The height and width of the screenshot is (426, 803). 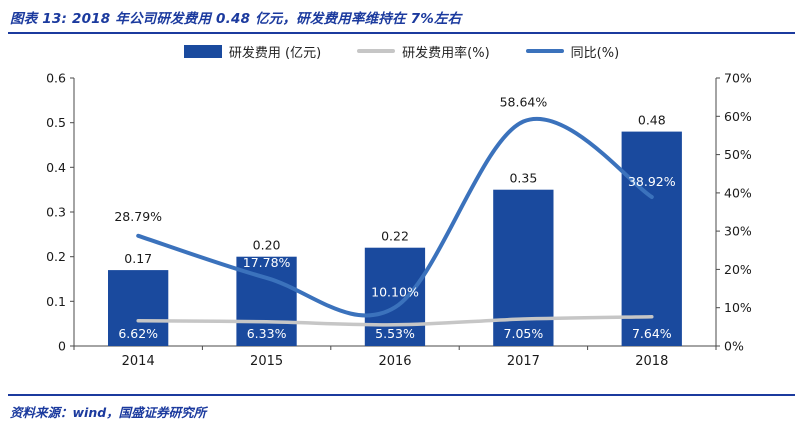 What do you see at coordinates (56, 122) in the screenshot?
I see `left-tick-label: 0.5` at bounding box center [56, 122].